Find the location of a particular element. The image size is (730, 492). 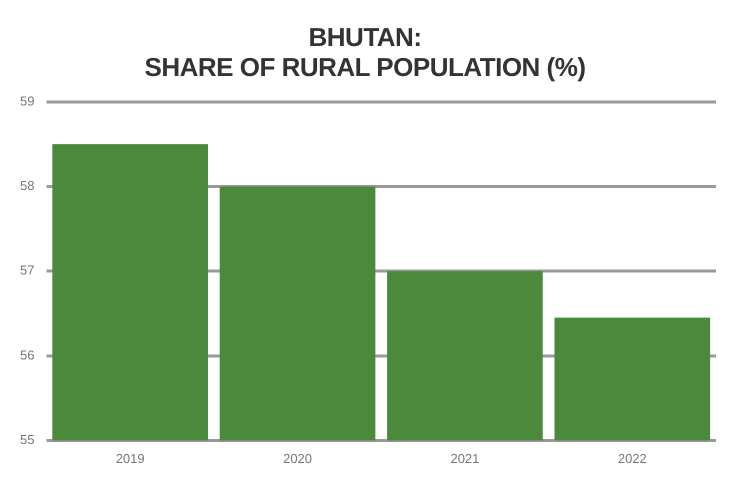

x-tick-label: 2019 is located at coordinates (130, 458).